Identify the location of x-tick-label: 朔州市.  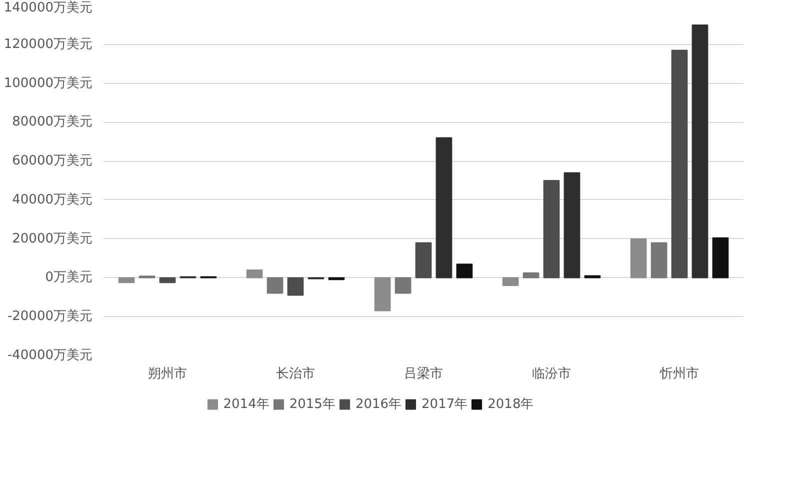
(167, 374).